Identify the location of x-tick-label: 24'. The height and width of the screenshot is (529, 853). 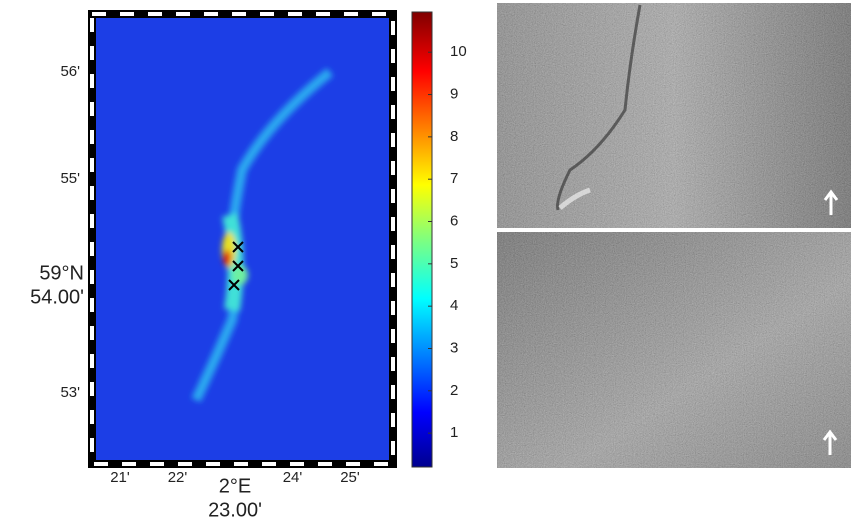
(293, 477).